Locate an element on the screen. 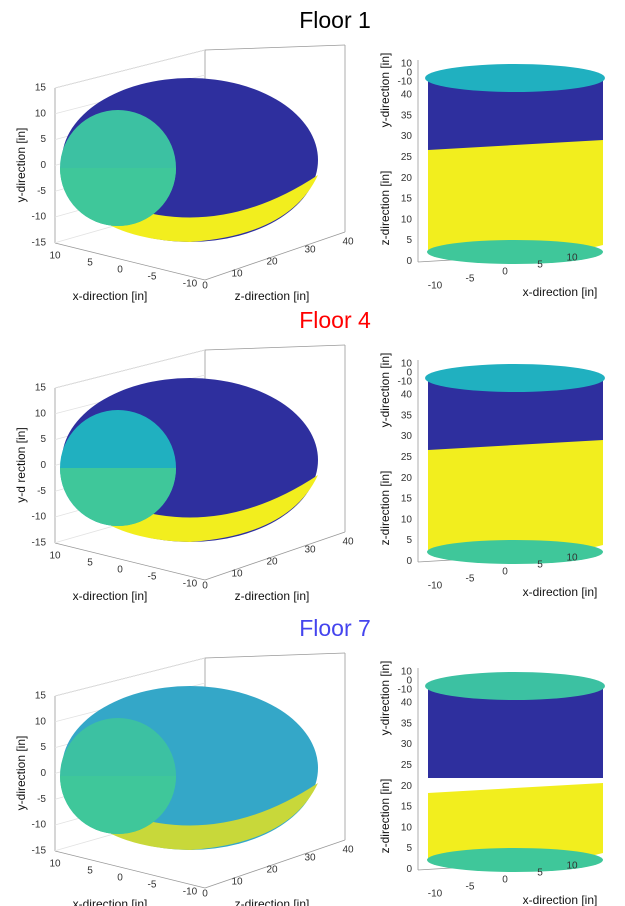  y-axis-label: y-d rection [in] is located at coordinates (21, 464).